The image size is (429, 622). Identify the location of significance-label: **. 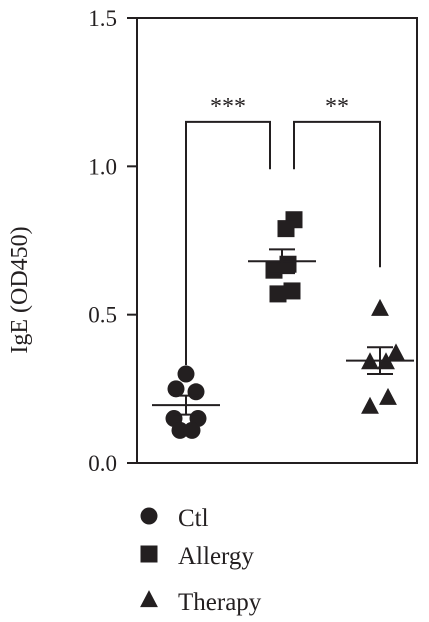
(337, 107).